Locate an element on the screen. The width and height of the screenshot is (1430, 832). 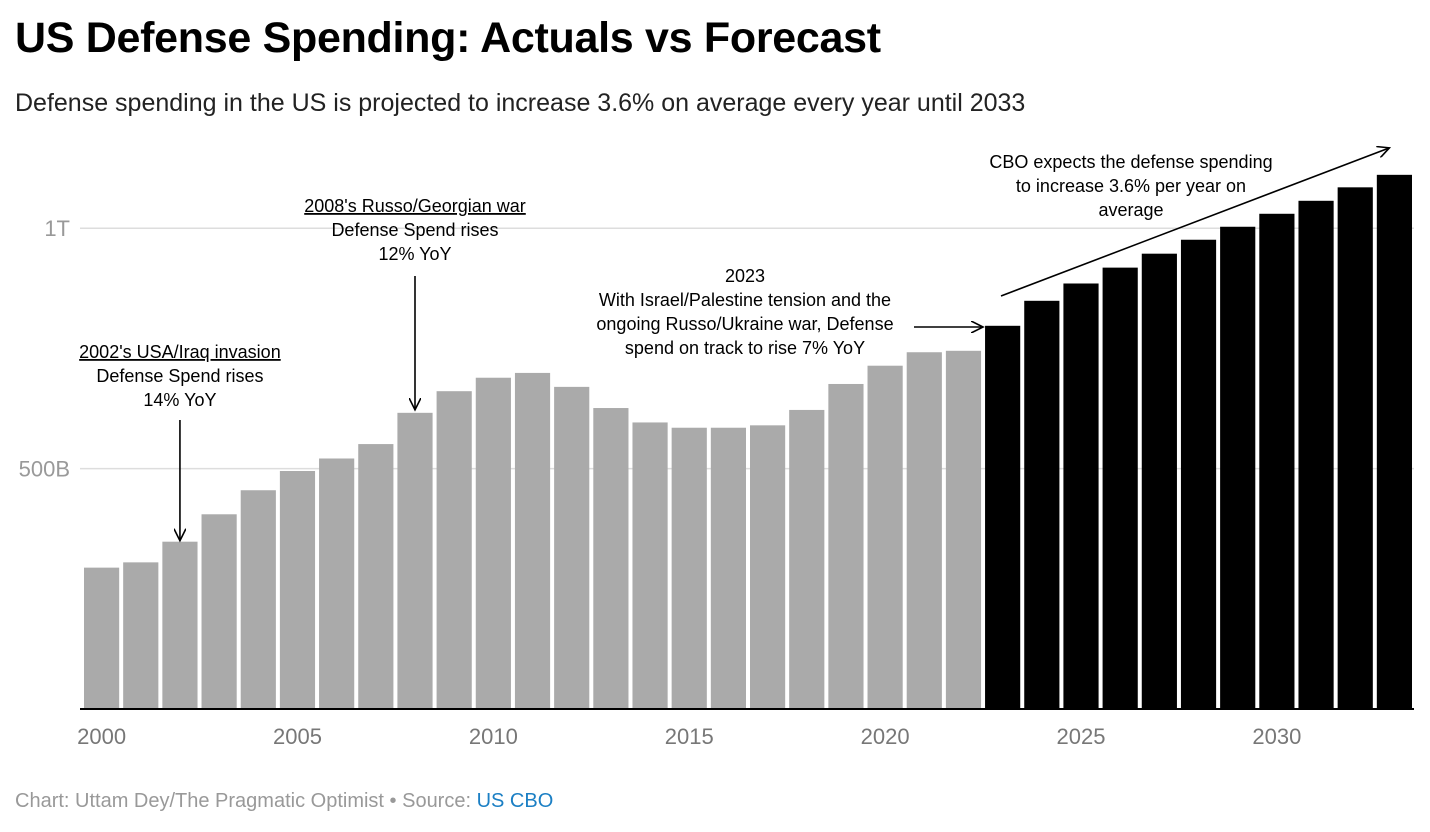
bar-2022 is located at coordinates (963, 529).